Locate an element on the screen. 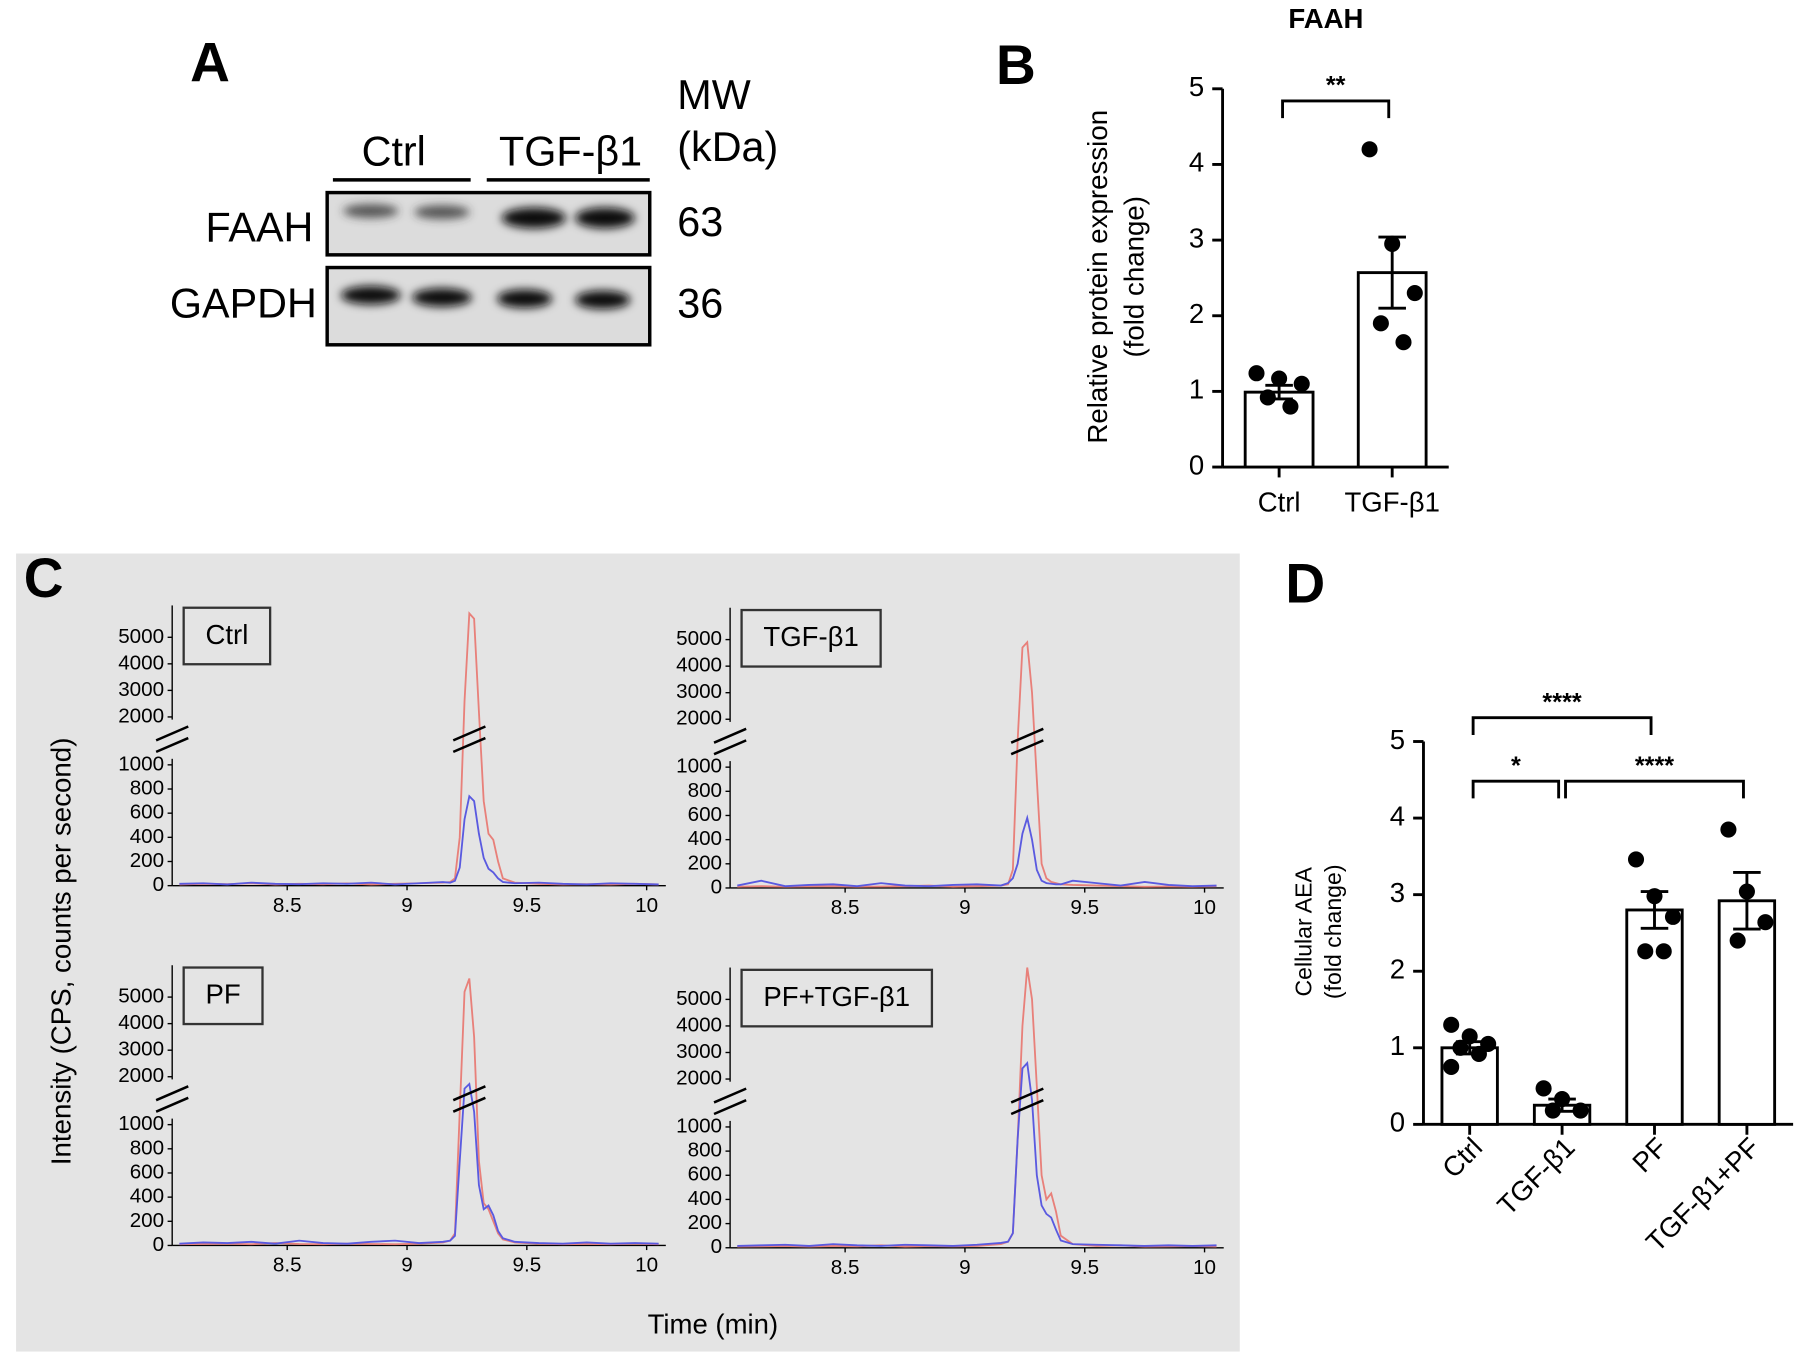 The height and width of the screenshot is (1370, 1800). x-tick-label: 9.5 is located at coordinates (526, 905).